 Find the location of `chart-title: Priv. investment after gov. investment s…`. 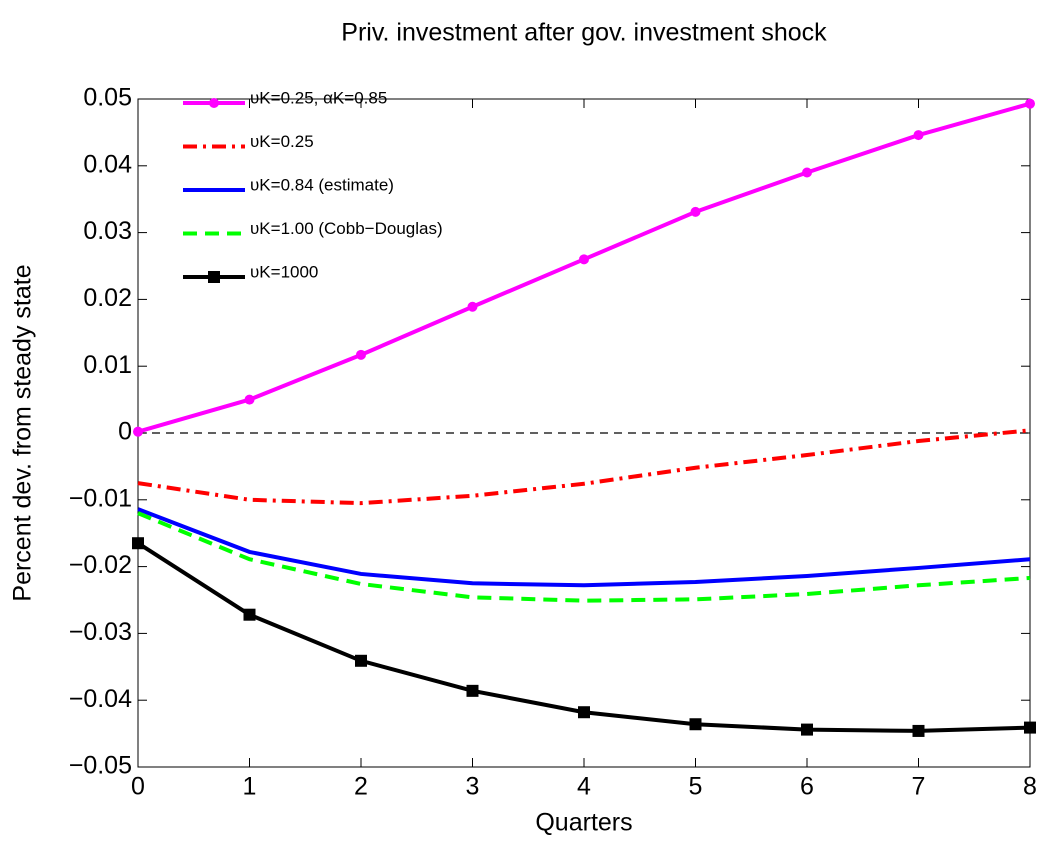

chart-title: Priv. investment after gov. investment s… is located at coordinates (584, 33).